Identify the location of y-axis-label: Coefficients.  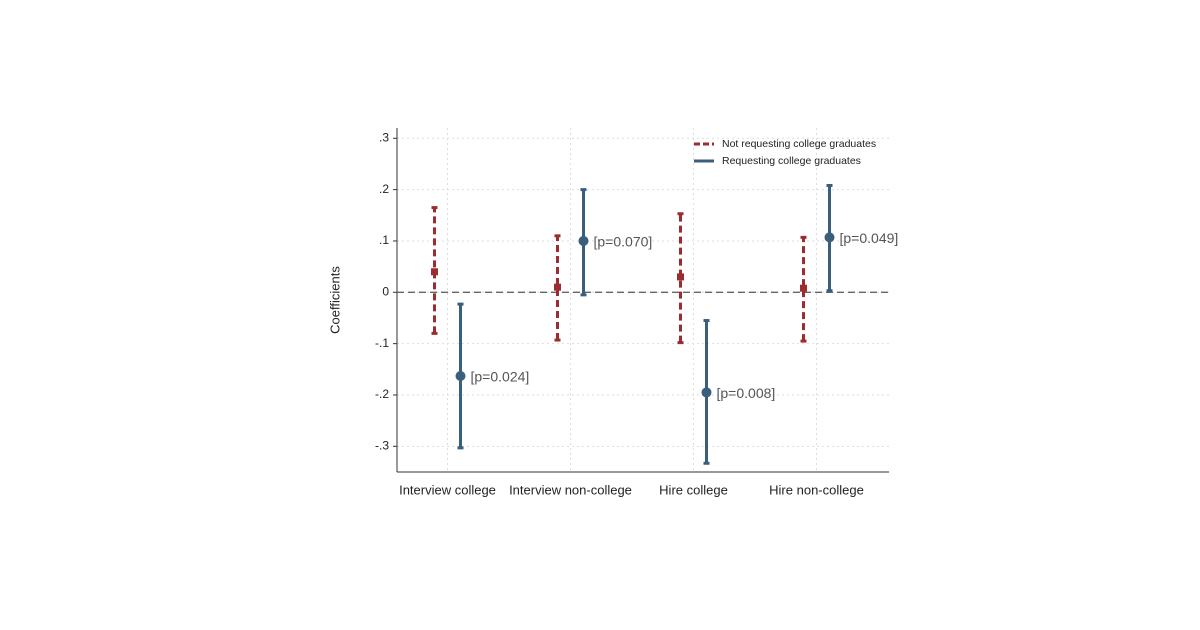
(334, 300).